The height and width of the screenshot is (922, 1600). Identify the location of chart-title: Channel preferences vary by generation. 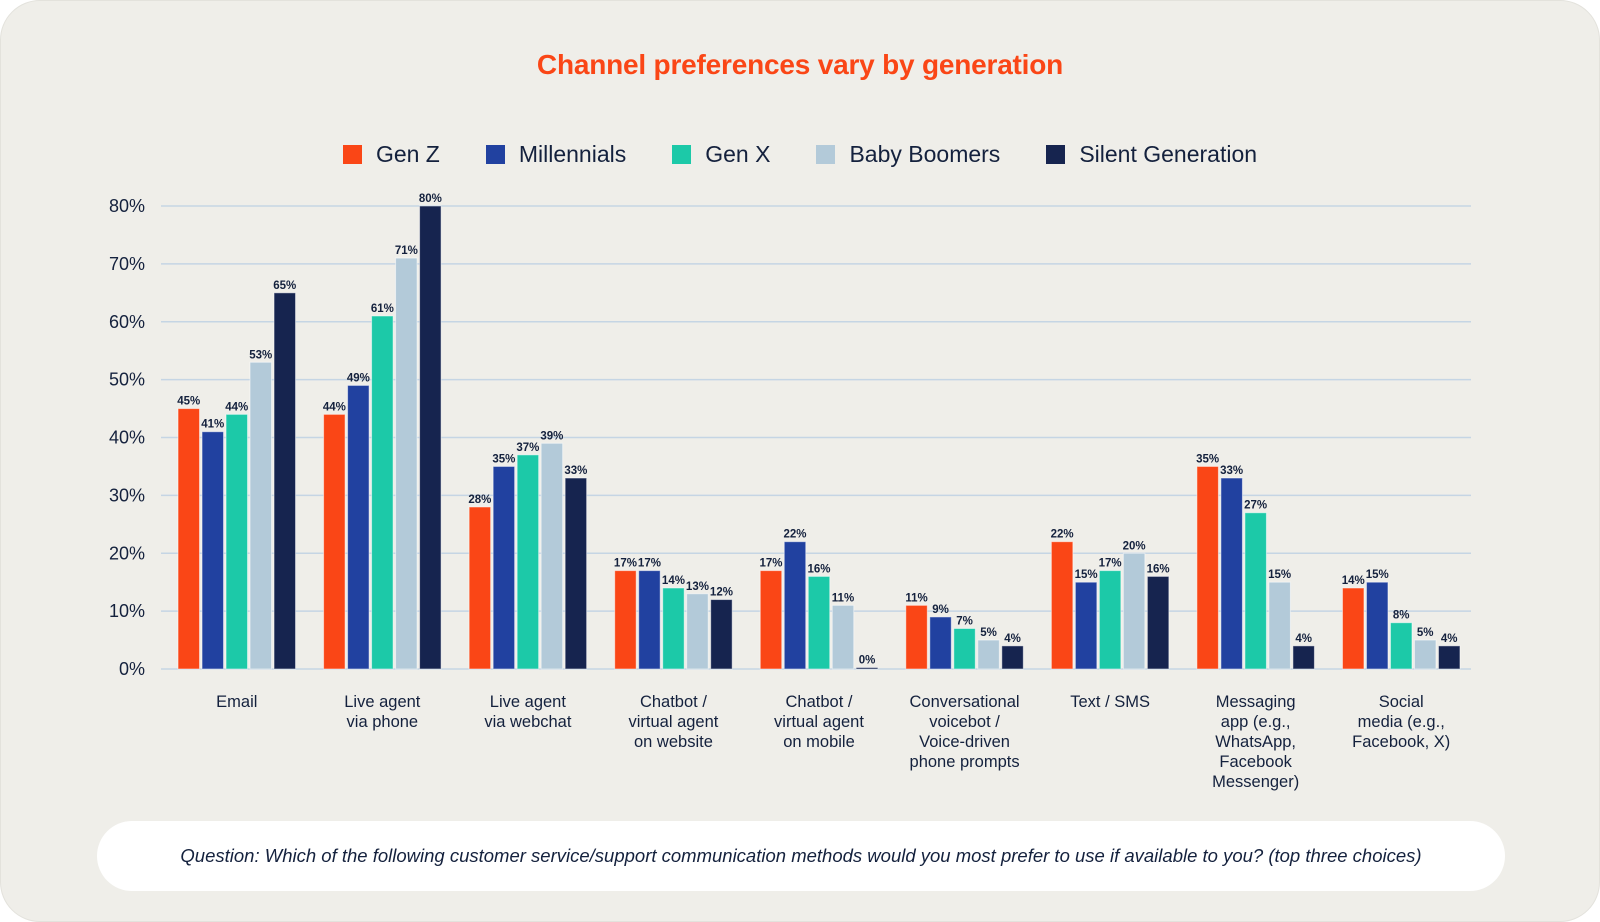
(800, 64).